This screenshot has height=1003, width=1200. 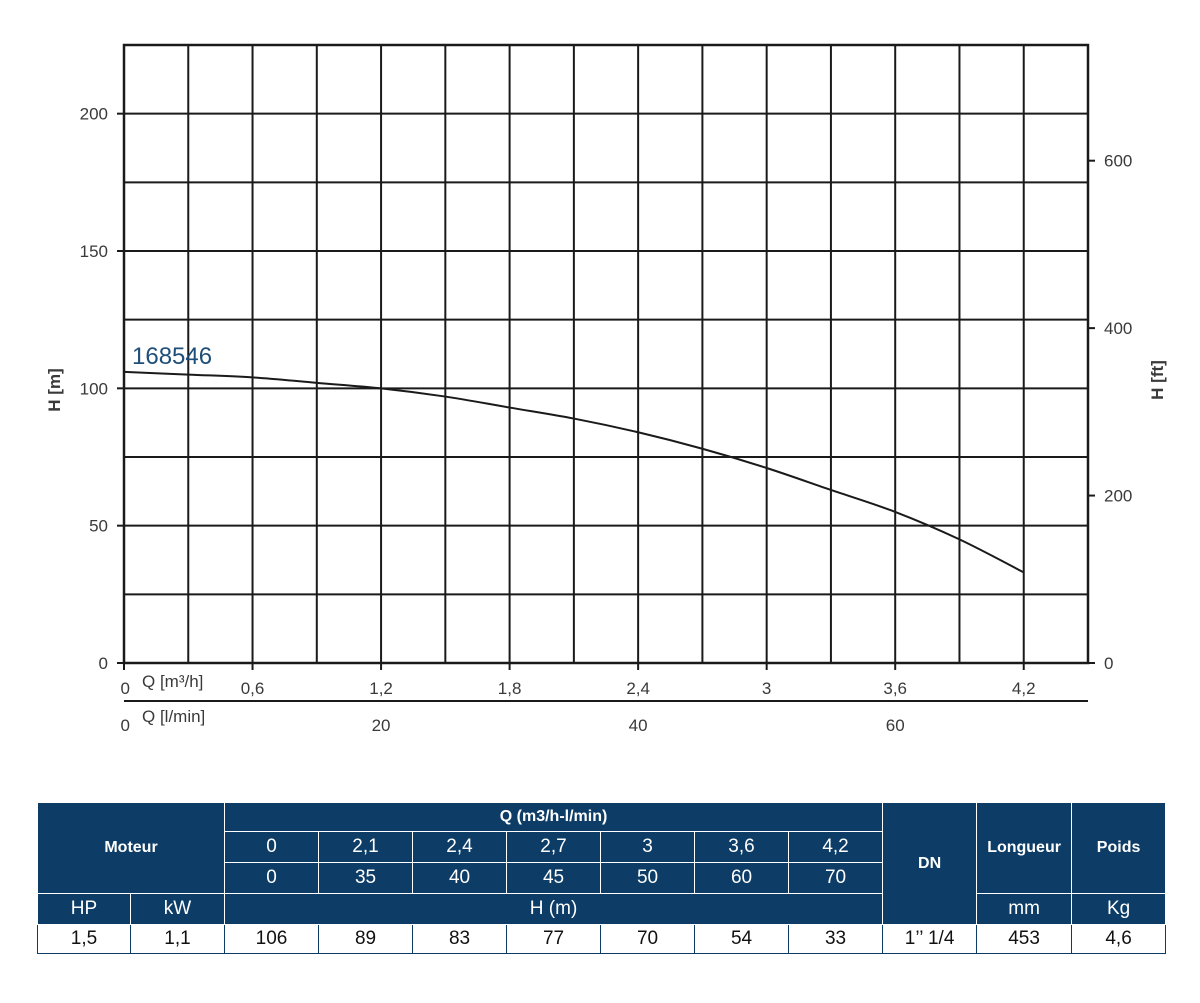 What do you see at coordinates (84, 939) in the screenshot?
I see `hp-value: 1,5` at bounding box center [84, 939].